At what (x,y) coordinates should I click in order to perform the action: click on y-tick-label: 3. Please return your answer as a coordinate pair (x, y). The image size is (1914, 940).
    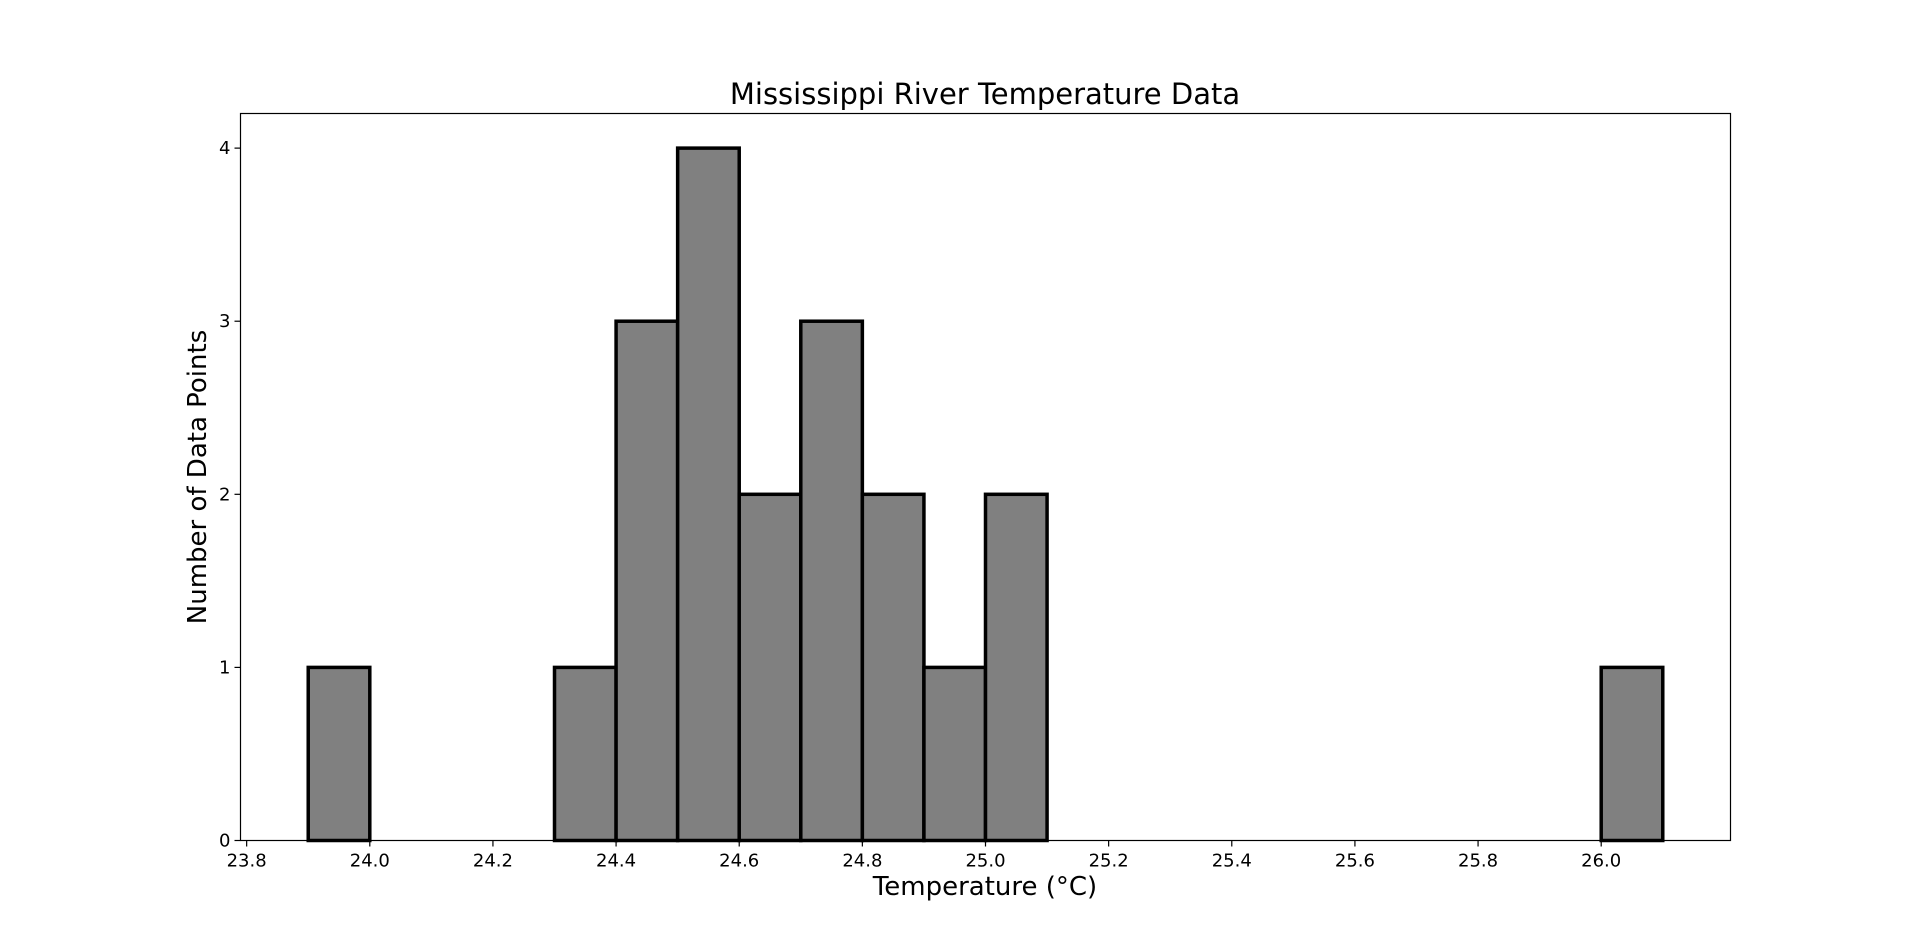
    Looking at the image, I should click on (224, 321).